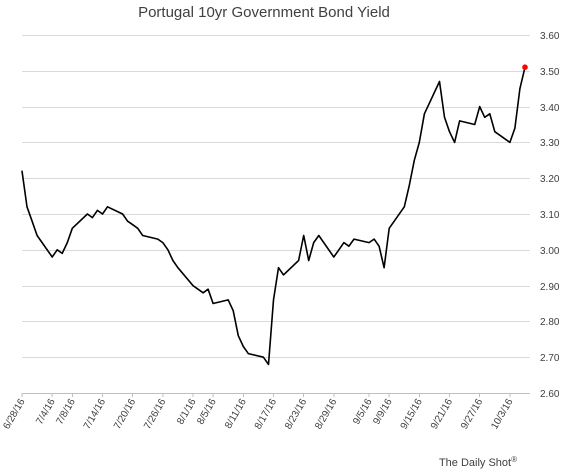 The width and height of the screenshot is (571, 473). What do you see at coordinates (550, 322) in the screenshot?
I see `y-tick-label: 2.80` at bounding box center [550, 322].